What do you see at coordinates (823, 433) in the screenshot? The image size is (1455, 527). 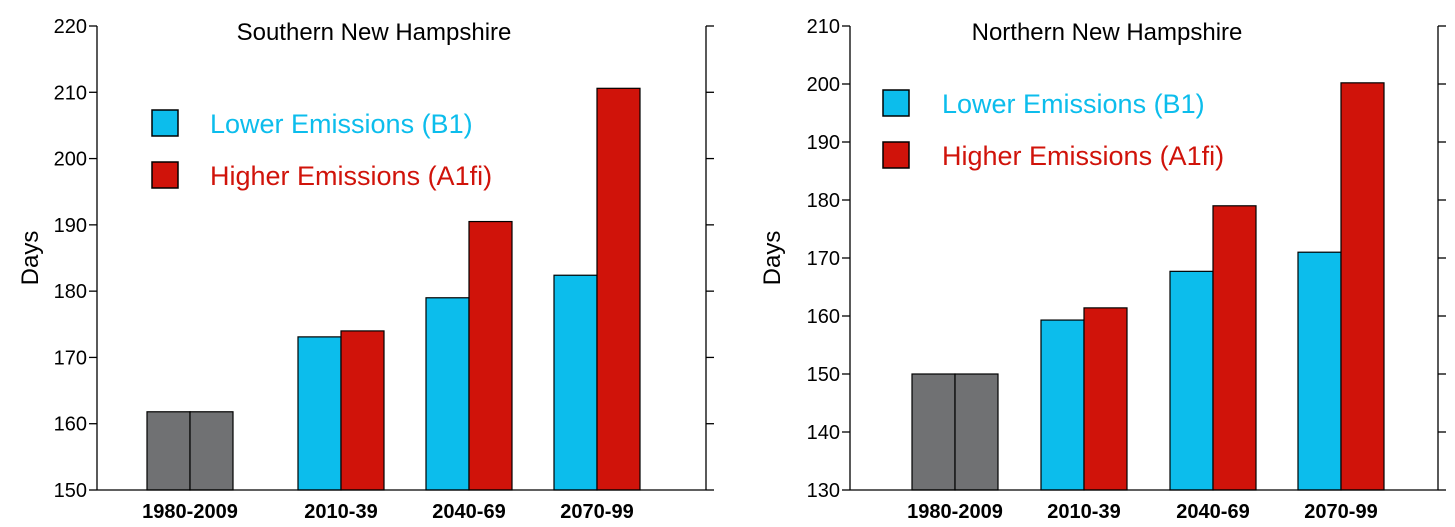 I see `y-tick-label: 140` at bounding box center [823, 433].